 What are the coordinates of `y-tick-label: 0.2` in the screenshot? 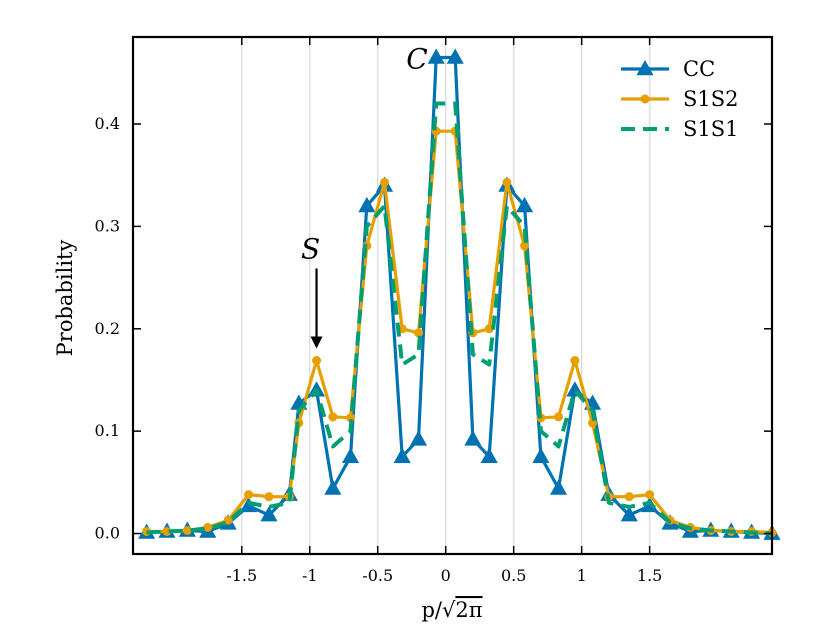 It's located at (107, 328).